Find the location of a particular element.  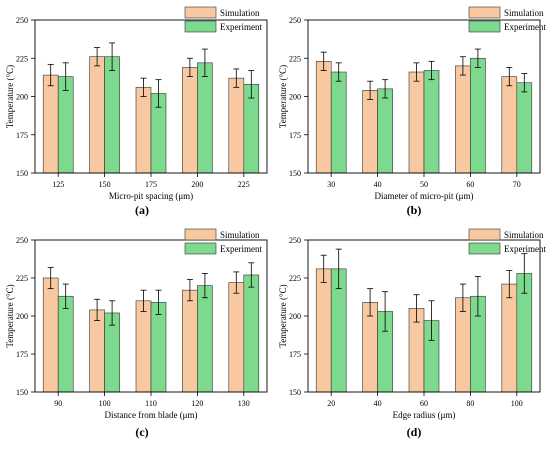

panel-label: (a) is located at coordinates (142, 210).